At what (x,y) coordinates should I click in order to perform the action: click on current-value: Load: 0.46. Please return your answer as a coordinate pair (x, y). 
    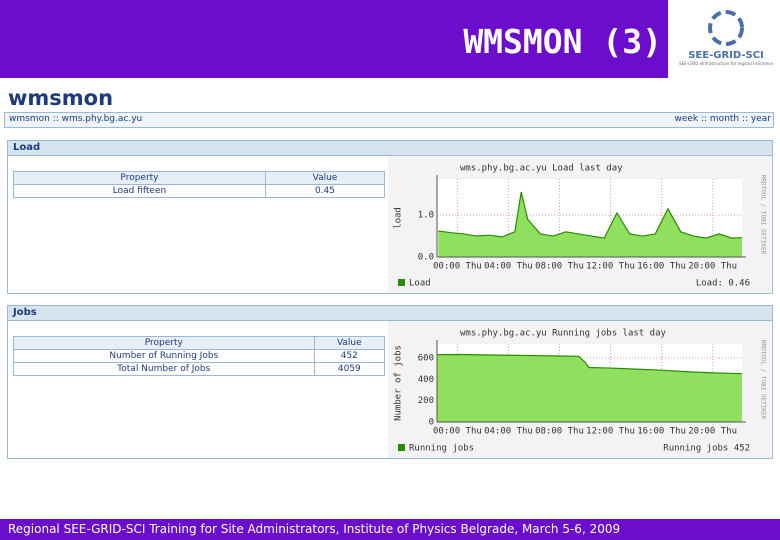
    Looking at the image, I should click on (723, 284).